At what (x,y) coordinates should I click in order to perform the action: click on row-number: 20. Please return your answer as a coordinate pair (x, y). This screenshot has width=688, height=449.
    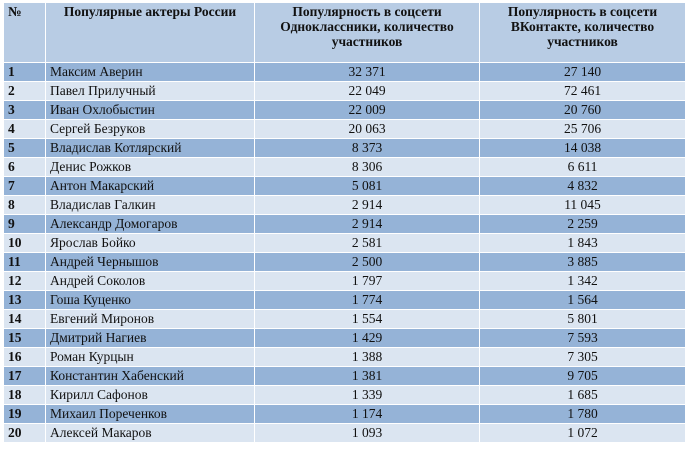
    Looking at the image, I should click on (24, 433).